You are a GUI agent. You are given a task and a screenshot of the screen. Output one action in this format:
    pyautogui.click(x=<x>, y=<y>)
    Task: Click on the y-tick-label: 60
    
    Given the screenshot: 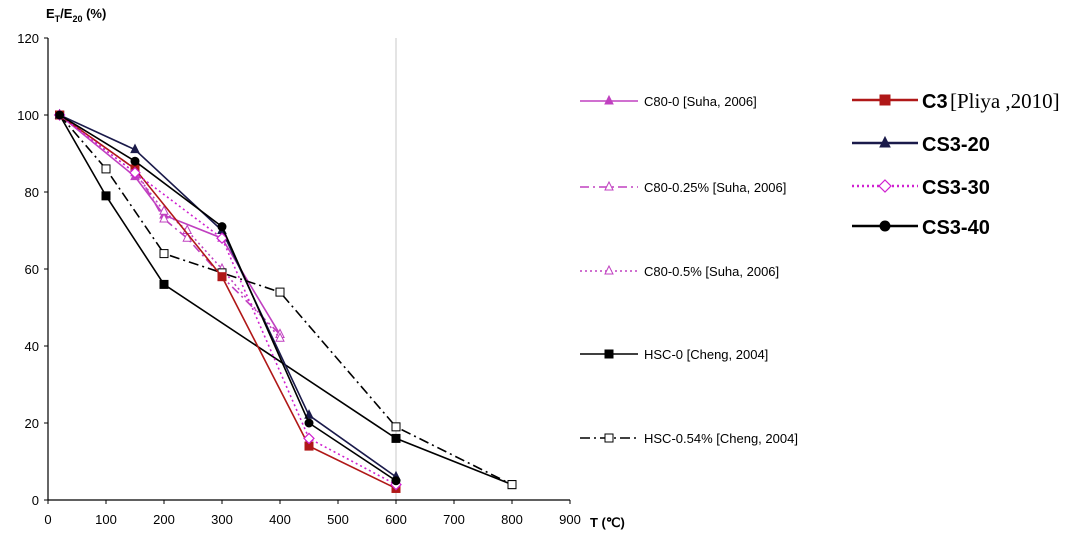 What is the action you would take?
    pyautogui.click(x=32, y=269)
    